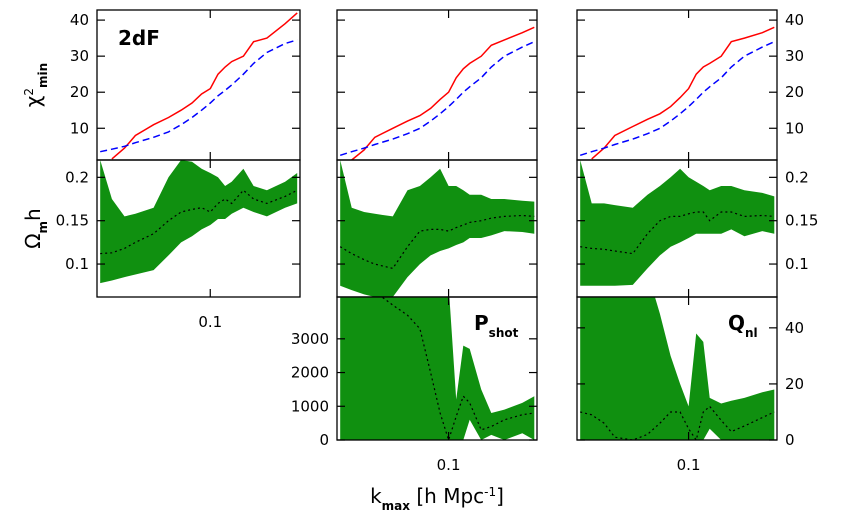 Image resolution: width=845 pixels, height=526 pixels. Describe the element at coordinates (504, 333) in the screenshot. I see `label-part: shot` at that location.